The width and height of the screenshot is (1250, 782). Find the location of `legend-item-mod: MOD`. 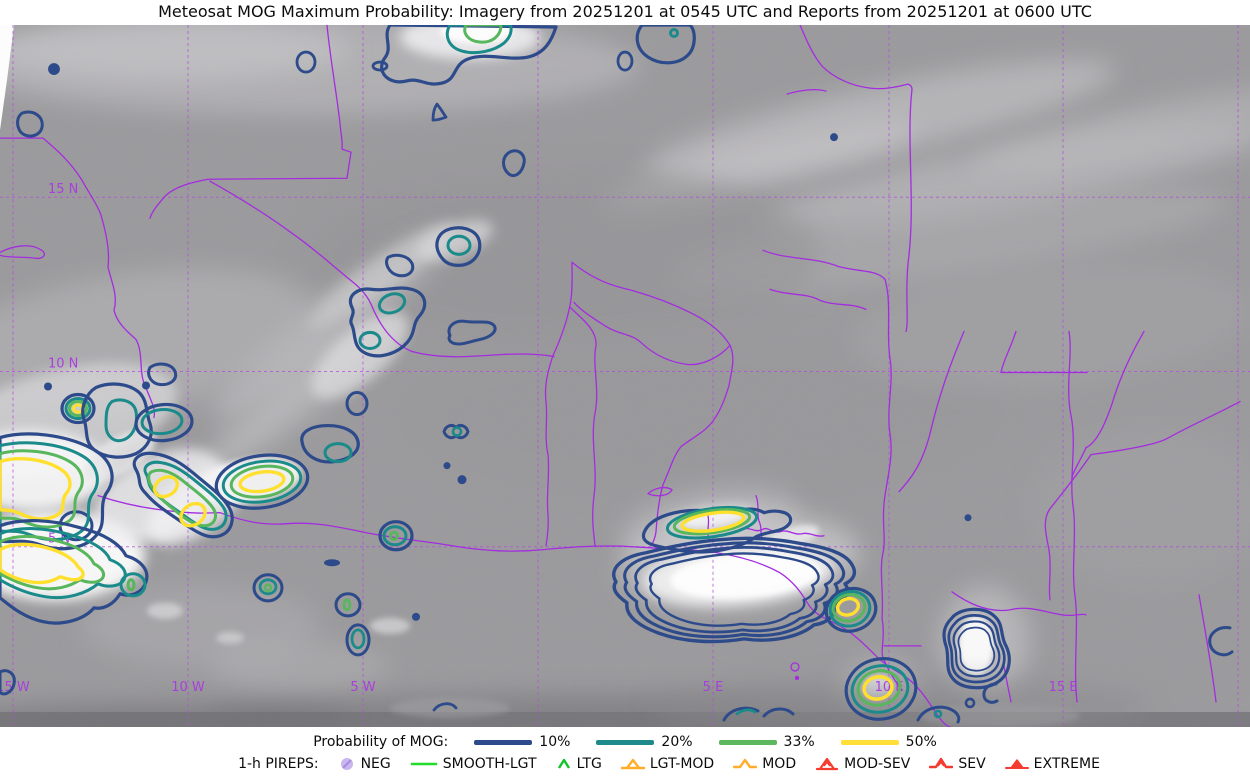

legend-item-mod: MOD is located at coordinates (764, 764).